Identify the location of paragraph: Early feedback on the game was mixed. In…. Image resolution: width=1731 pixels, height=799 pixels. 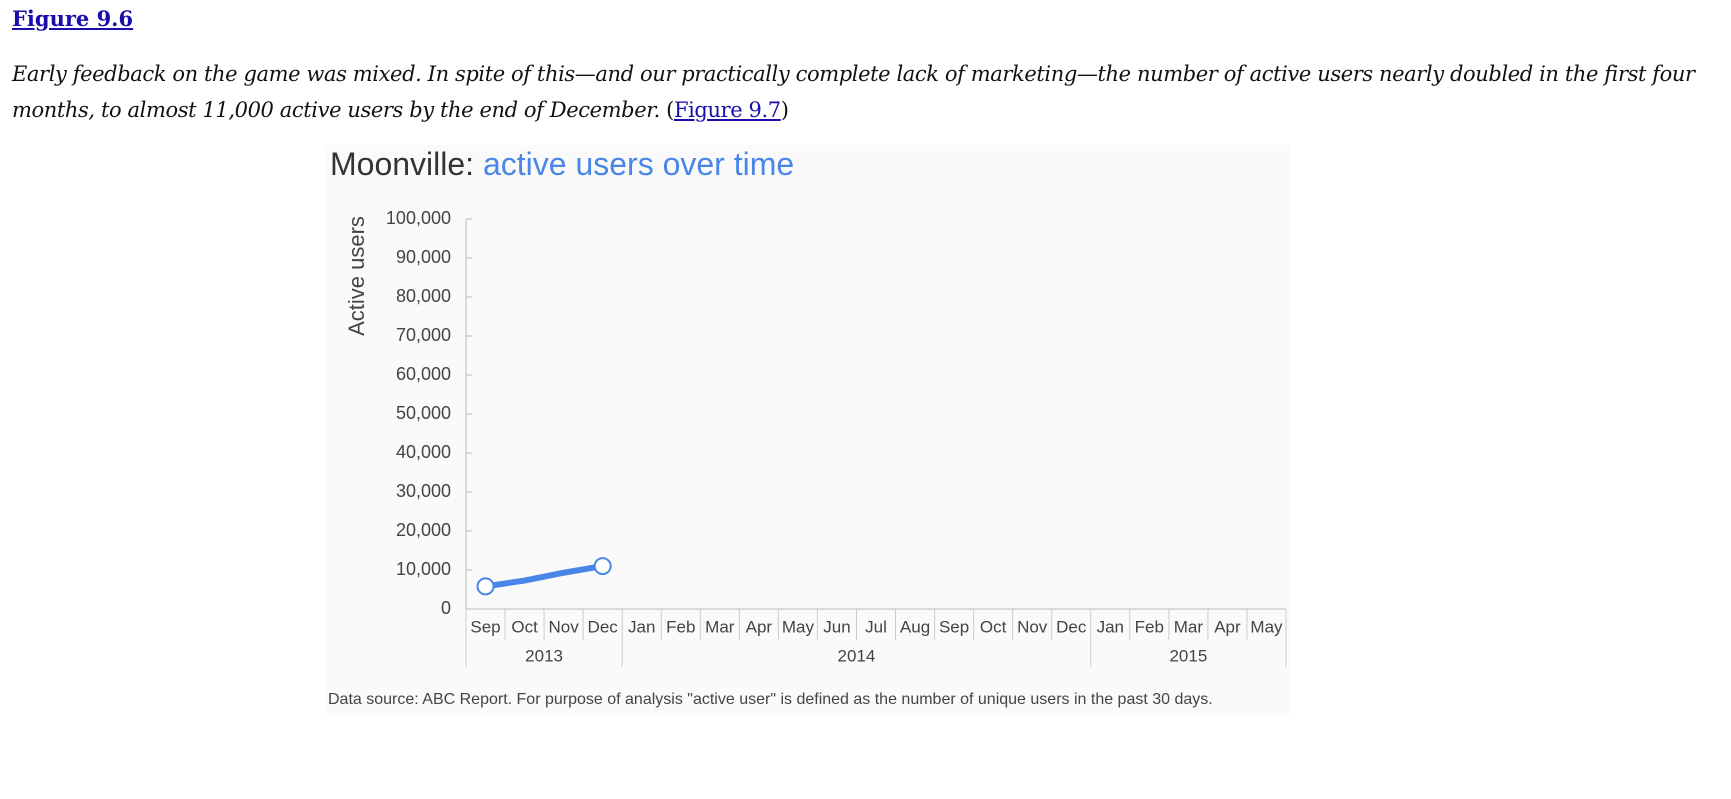
(870, 92).